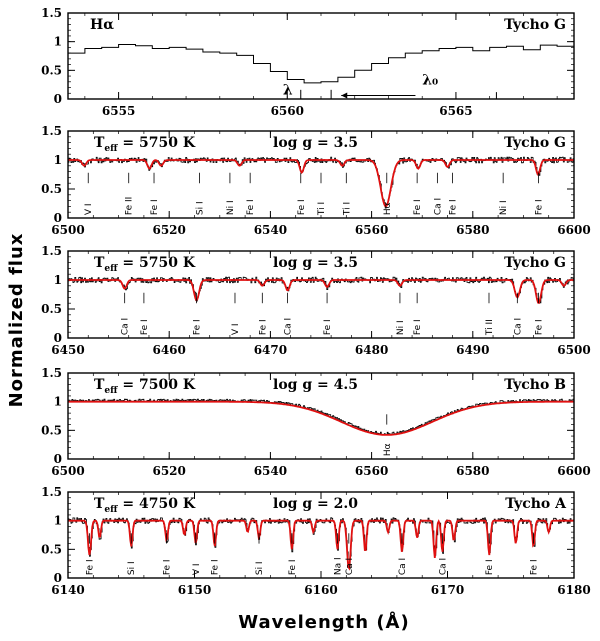 This screenshot has height=641, width=600. Describe the element at coordinates (320, 590) in the screenshot. I see `x-tick-label: 6160` at that location.